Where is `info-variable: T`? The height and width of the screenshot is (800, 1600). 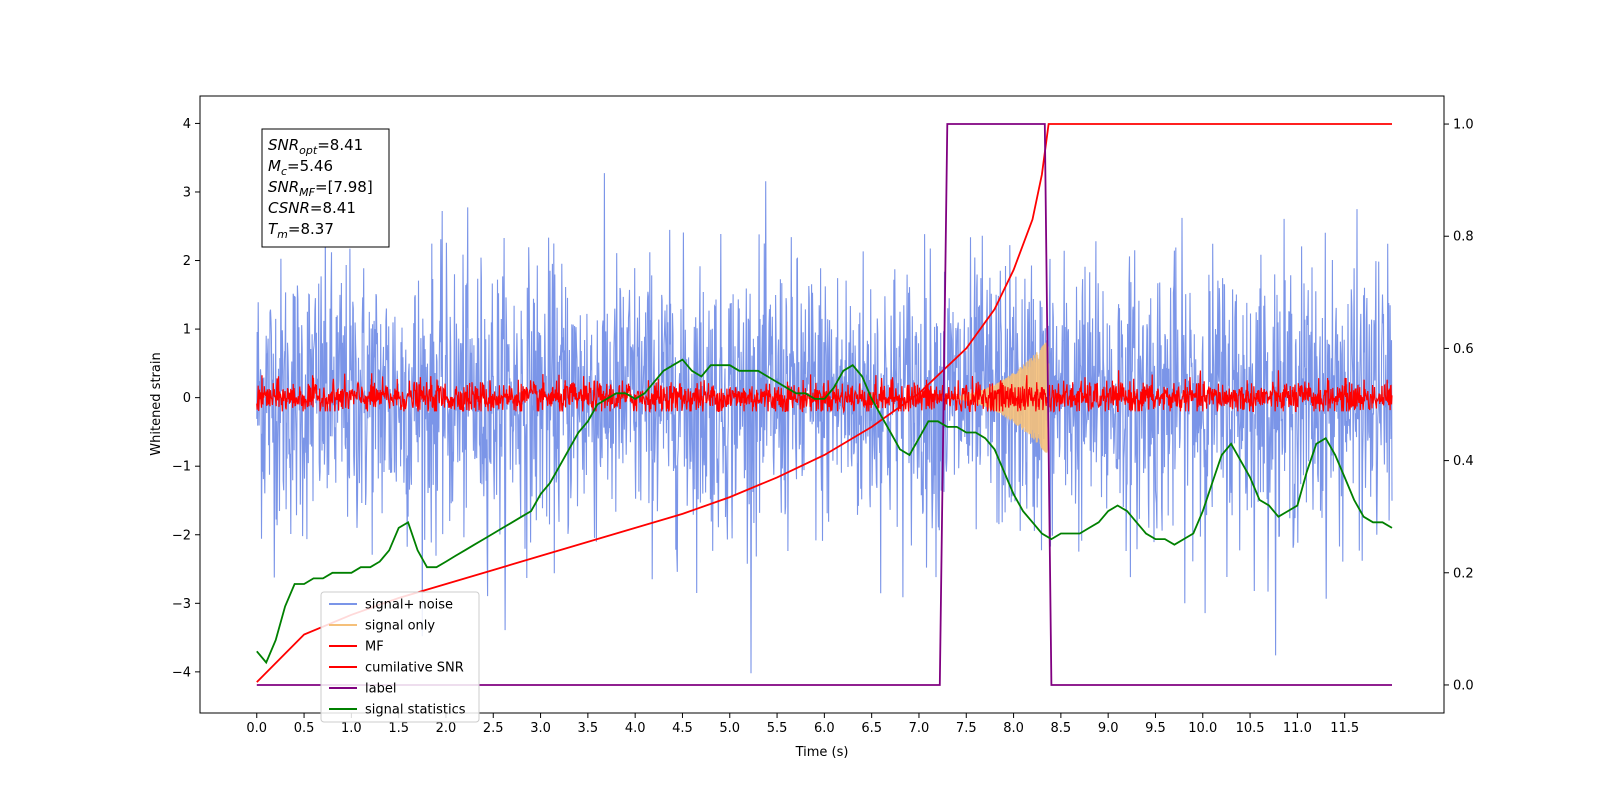 info-variable: T is located at coordinates (273, 229).